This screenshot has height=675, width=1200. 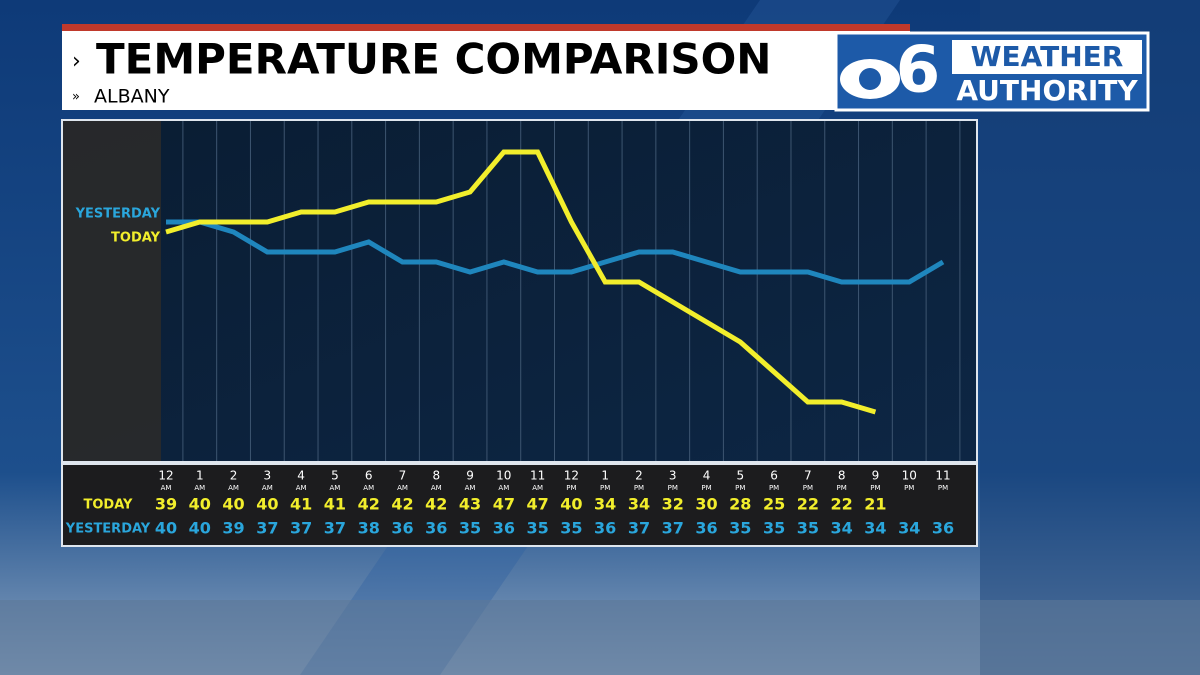 What do you see at coordinates (875, 504) in the screenshot?
I see `value-label: 21` at bounding box center [875, 504].